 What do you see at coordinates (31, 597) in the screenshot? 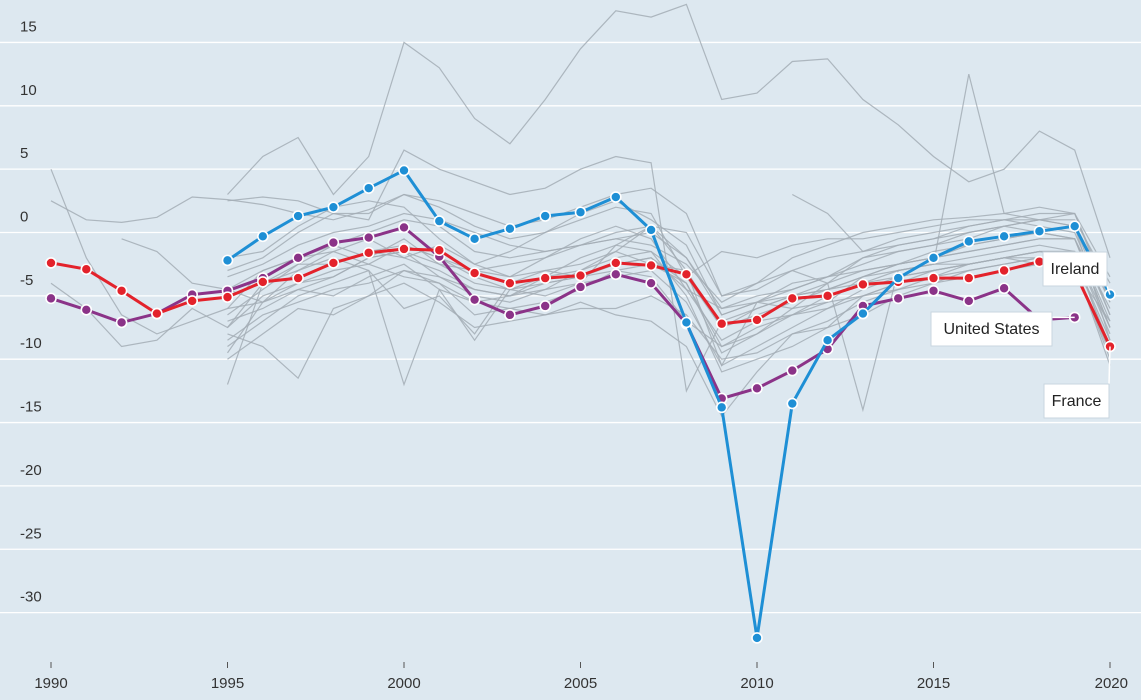
I see `y-tick-label: -30` at bounding box center [31, 597].